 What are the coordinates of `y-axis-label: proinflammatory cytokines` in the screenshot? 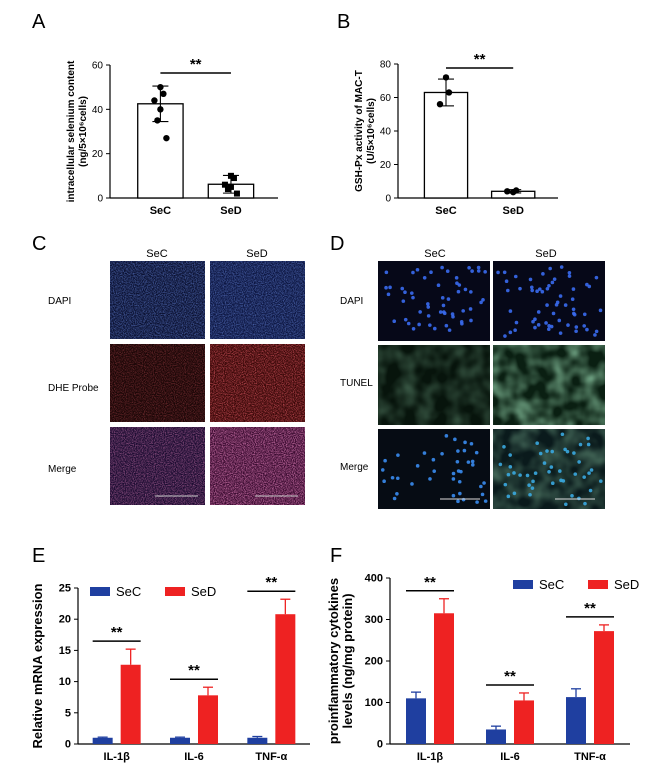 It's located at (333, 661).